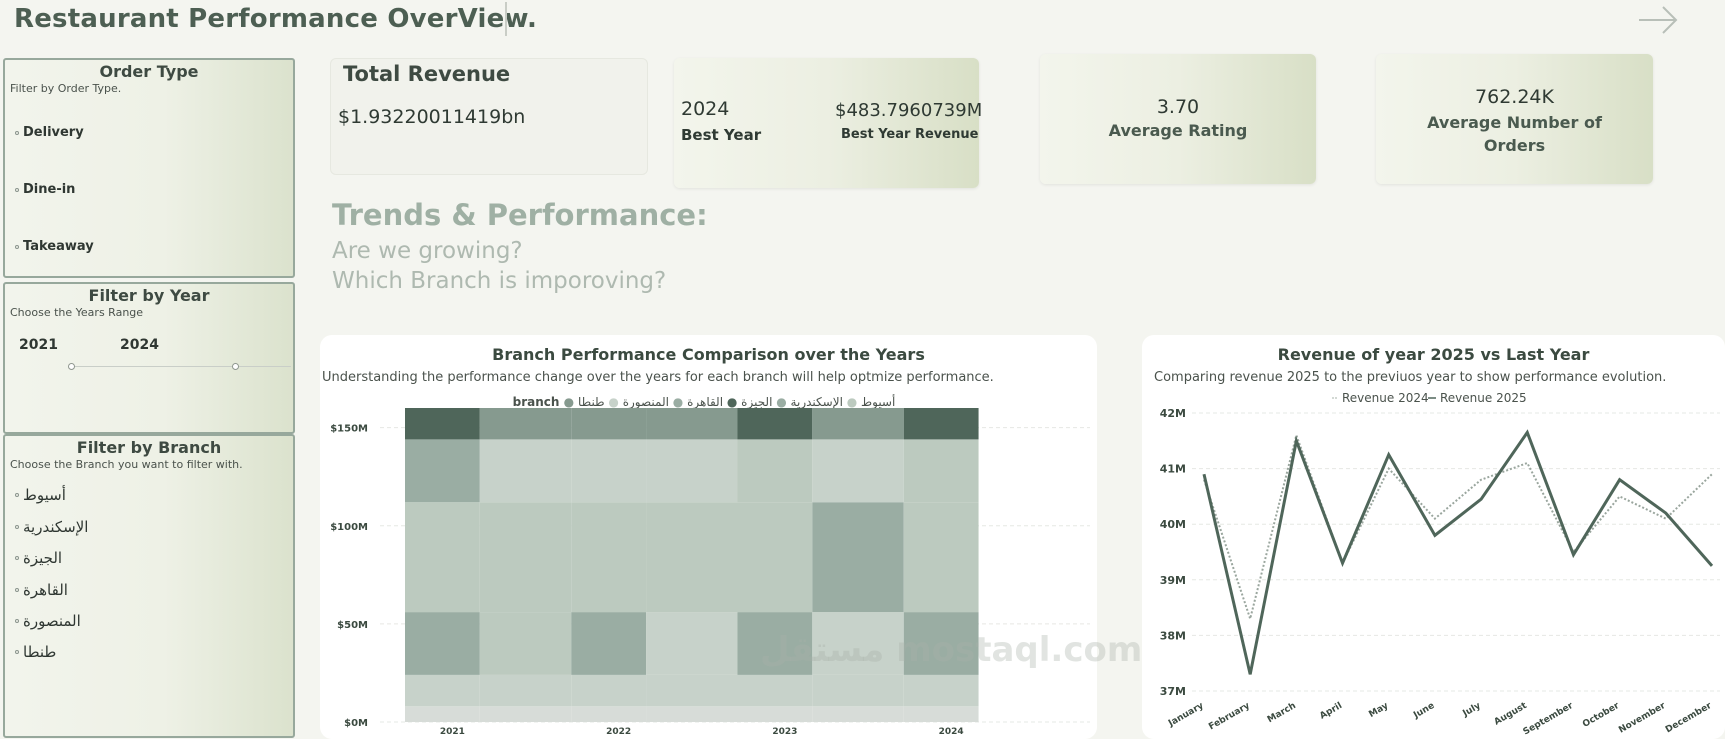 This screenshot has height=739, width=1725. Describe the element at coordinates (1514, 134) in the screenshot. I see `average-orders-label: Average Number of Orders` at that location.